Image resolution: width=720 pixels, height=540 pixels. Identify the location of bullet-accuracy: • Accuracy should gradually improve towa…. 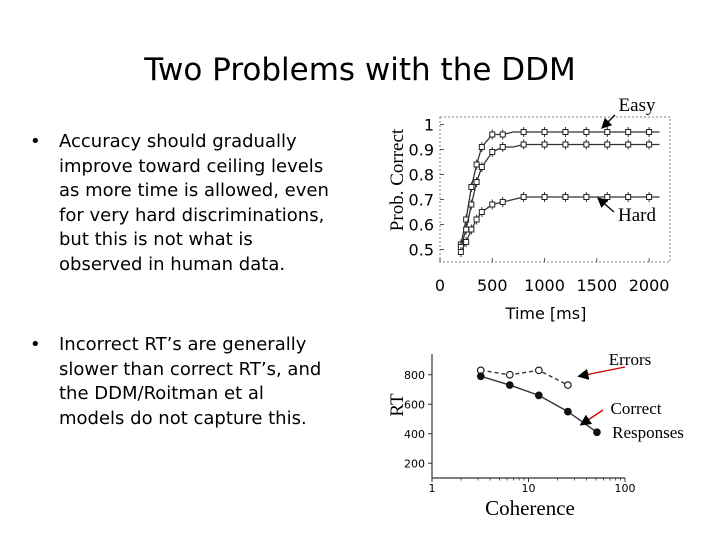
(179, 203).